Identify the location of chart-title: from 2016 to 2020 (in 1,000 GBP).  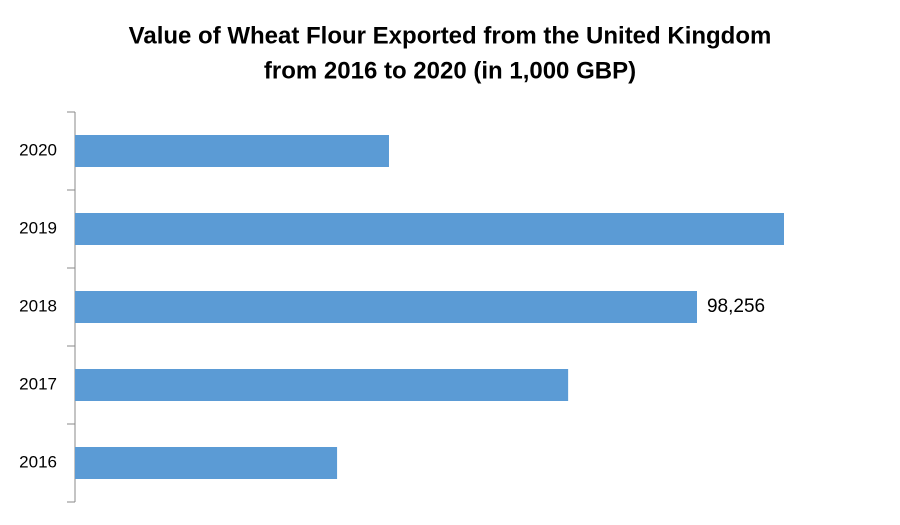
(450, 70).